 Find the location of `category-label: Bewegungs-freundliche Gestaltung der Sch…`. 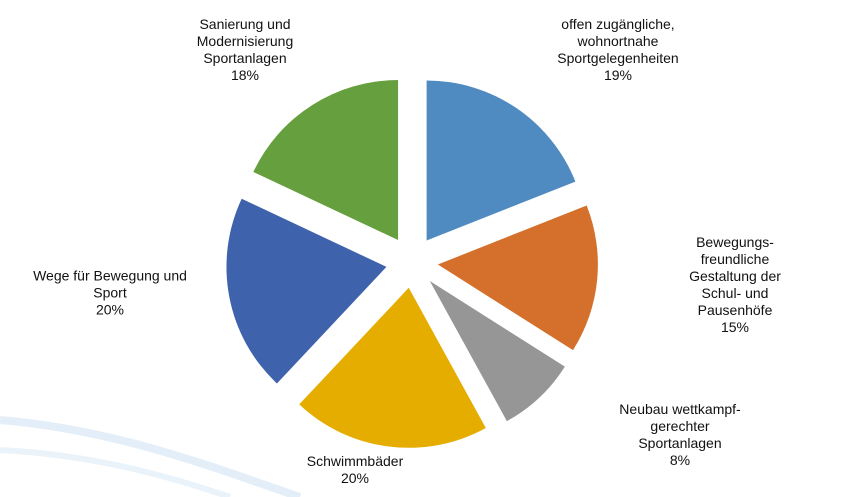

category-label: Bewegungs-freundliche Gestaltung der Sch… is located at coordinates (735, 276).